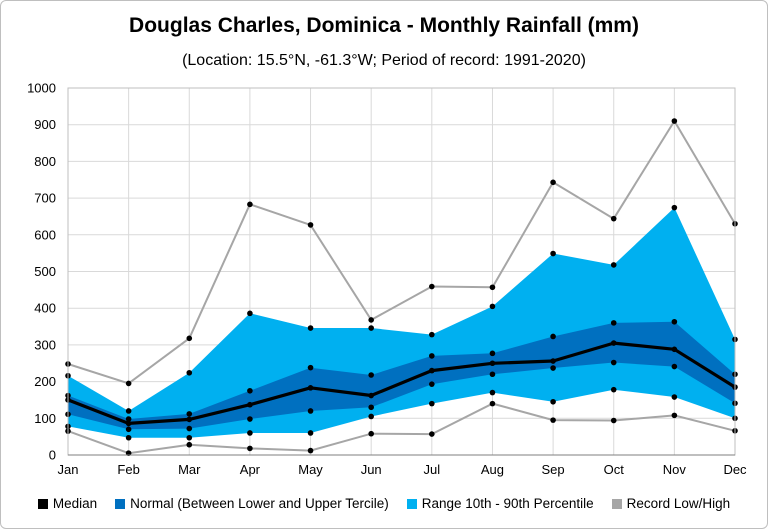 The width and height of the screenshot is (768, 529). I want to click on legend-swatch-median, so click(42, 503).